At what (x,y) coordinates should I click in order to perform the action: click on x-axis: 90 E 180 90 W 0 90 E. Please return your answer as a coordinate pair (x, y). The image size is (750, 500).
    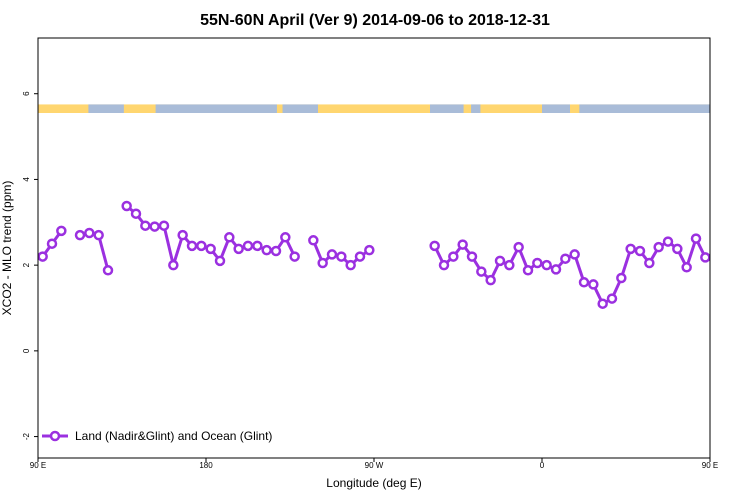
    Looking at the image, I should click on (374, 464).